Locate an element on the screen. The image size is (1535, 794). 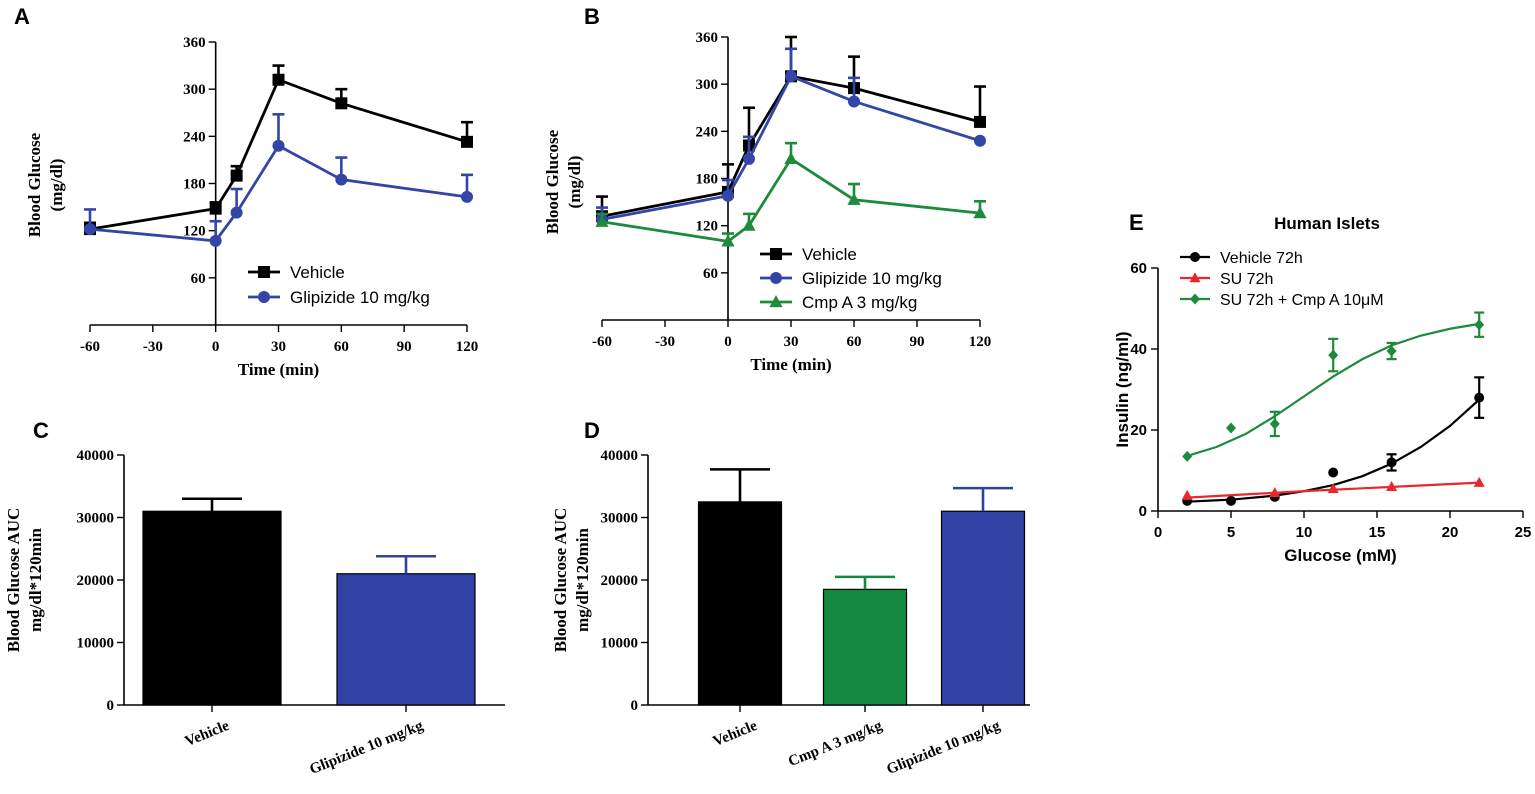
y-tick-label: 20 is located at coordinates (1138, 430).